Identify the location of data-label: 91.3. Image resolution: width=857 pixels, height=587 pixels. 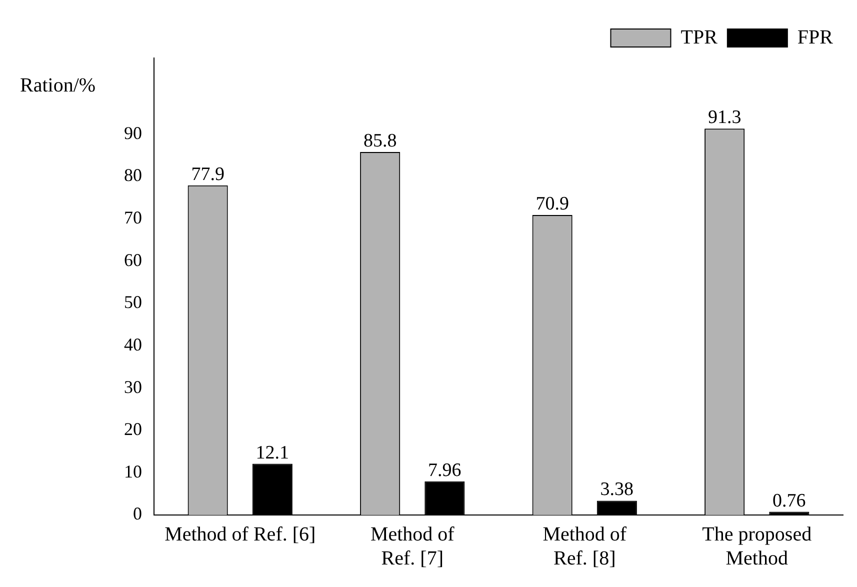
(725, 117).